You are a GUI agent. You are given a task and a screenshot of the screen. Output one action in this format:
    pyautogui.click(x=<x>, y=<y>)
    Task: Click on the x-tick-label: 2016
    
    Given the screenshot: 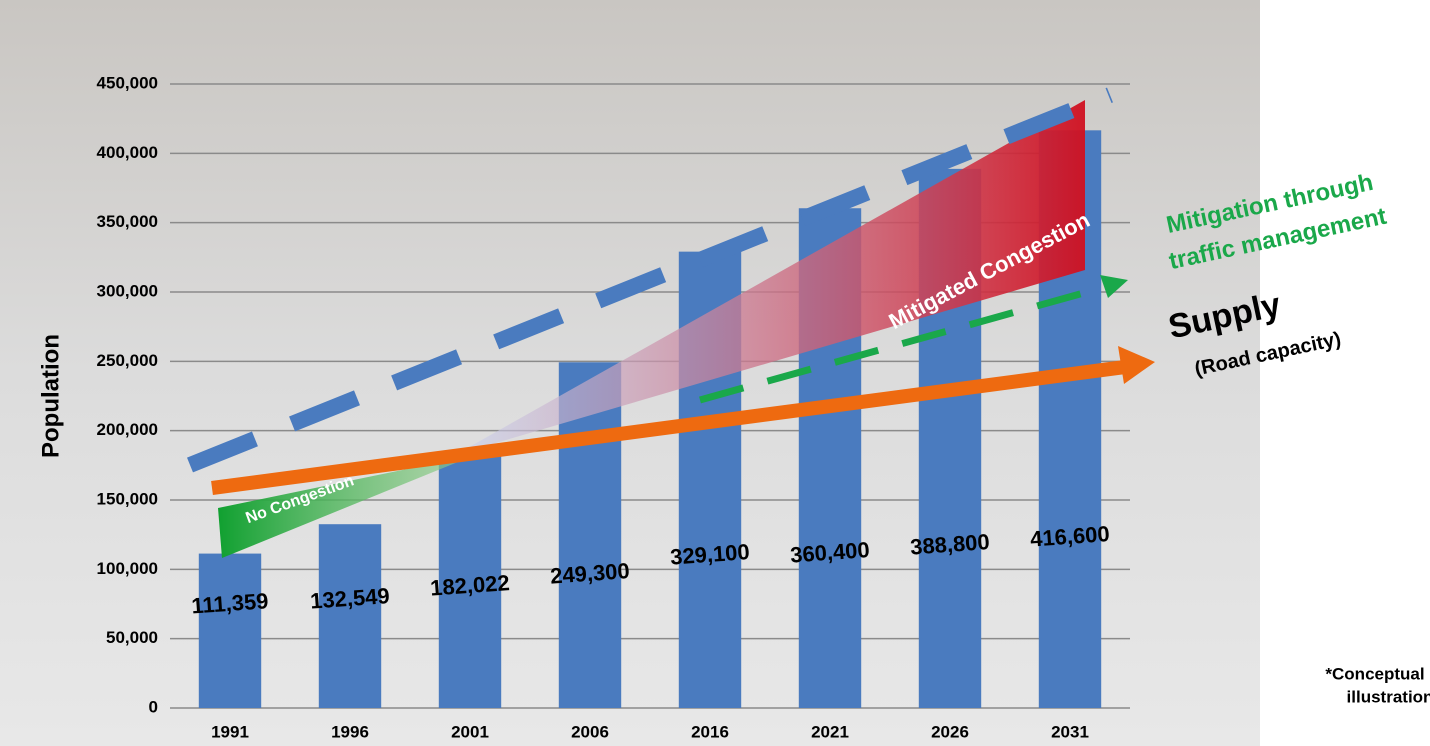 What is the action you would take?
    pyautogui.click(x=710, y=731)
    